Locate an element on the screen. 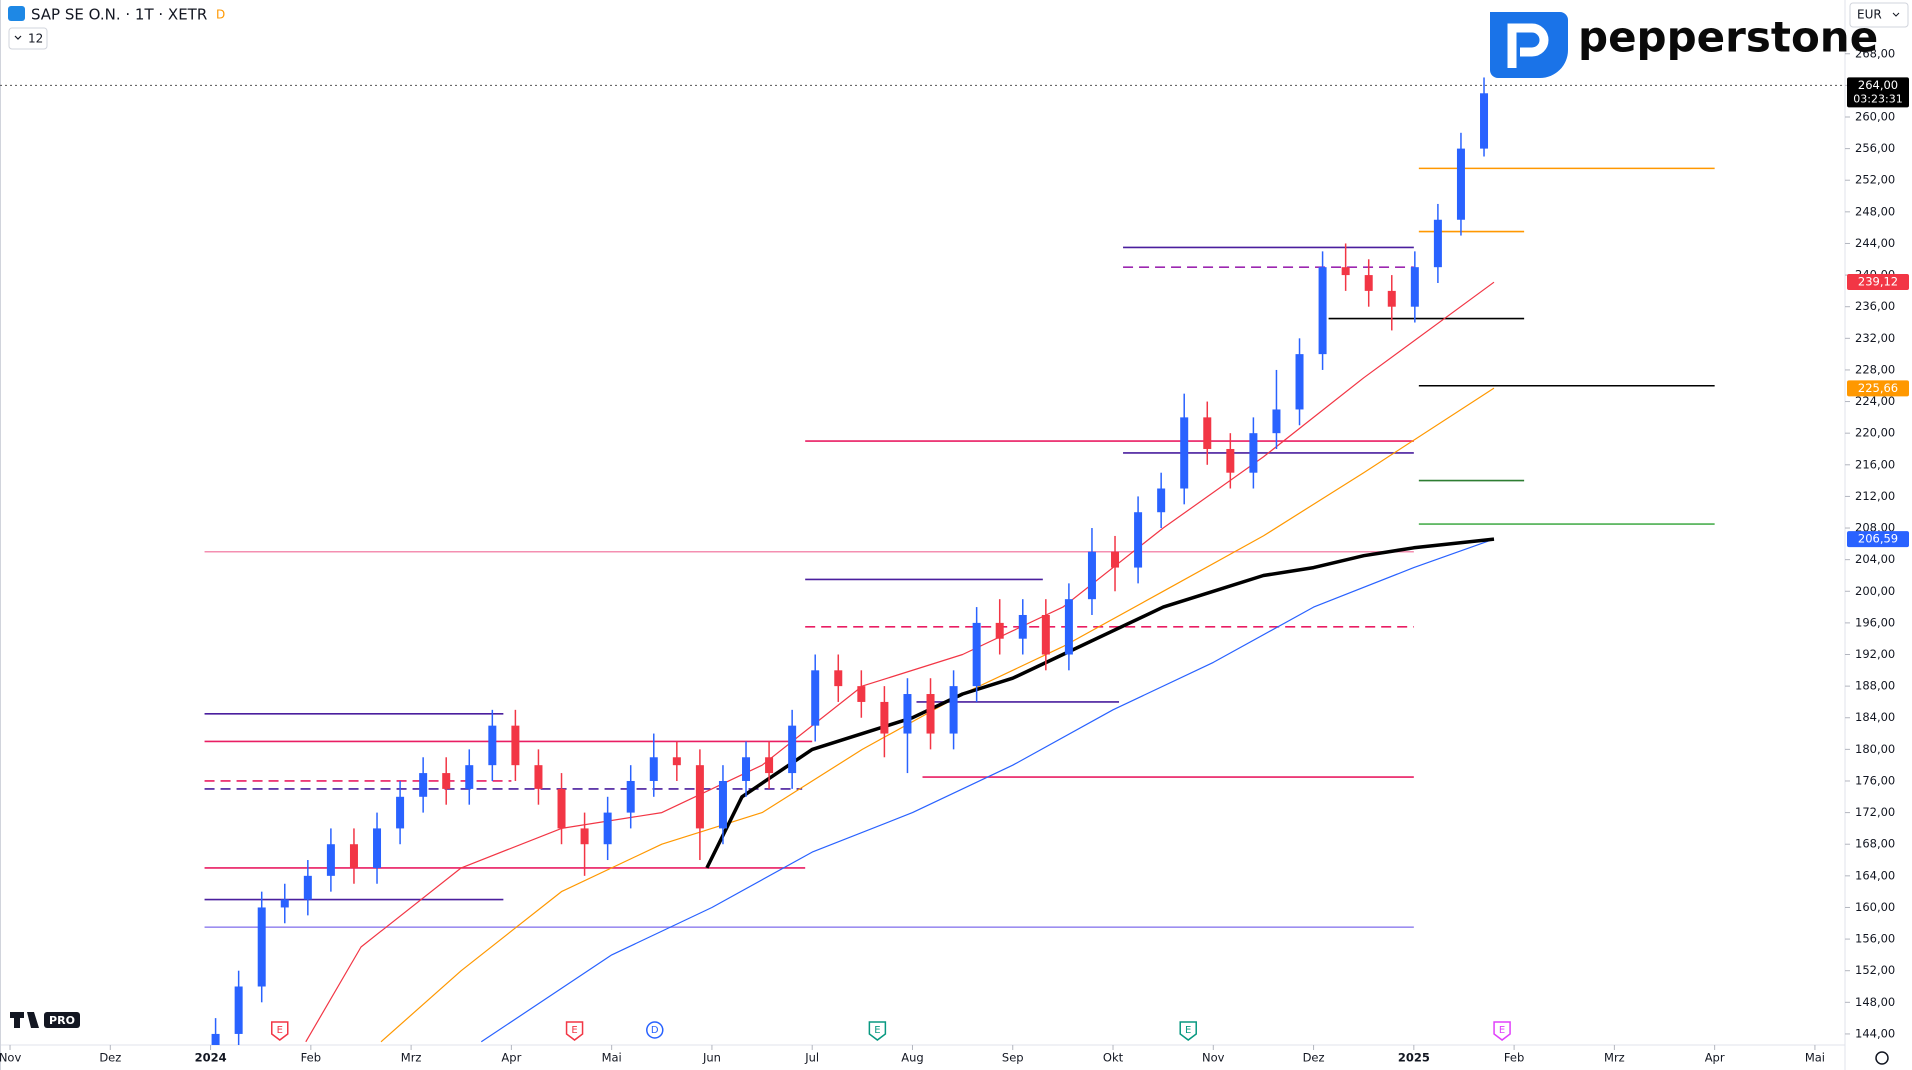 This screenshot has height=1070, width=1912. x-tick-label: Dez is located at coordinates (110, 1058).